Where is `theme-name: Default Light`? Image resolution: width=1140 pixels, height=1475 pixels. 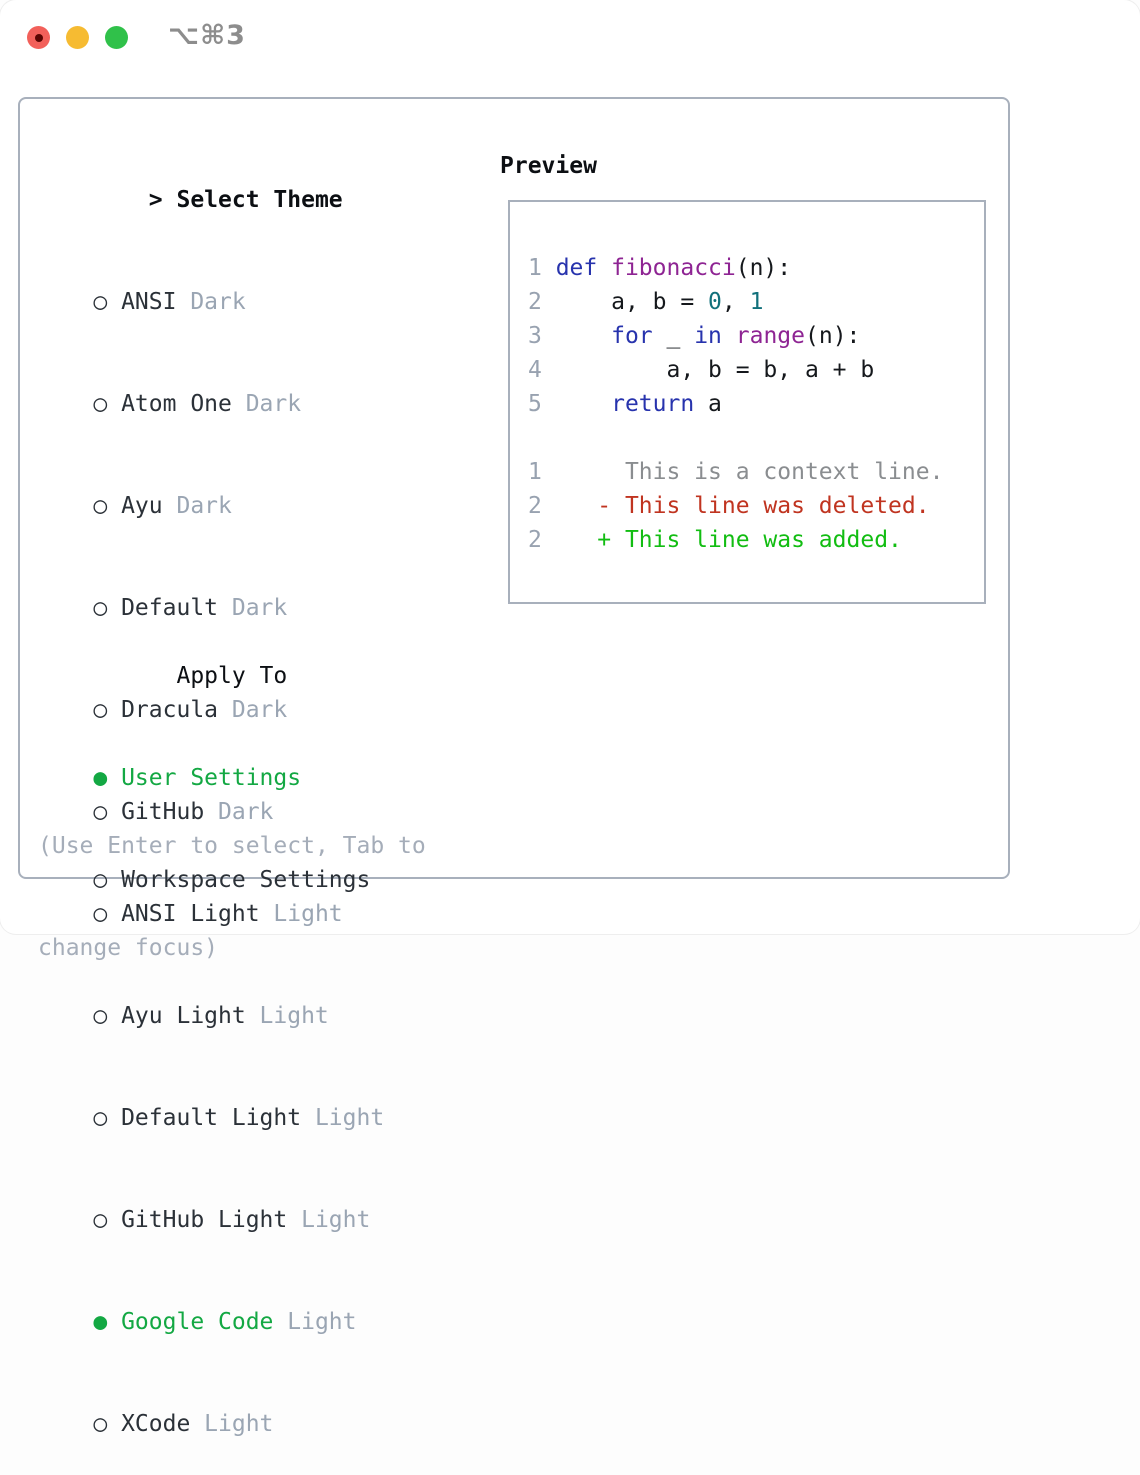 theme-name: Default Light is located at coordinates (211, 1118).